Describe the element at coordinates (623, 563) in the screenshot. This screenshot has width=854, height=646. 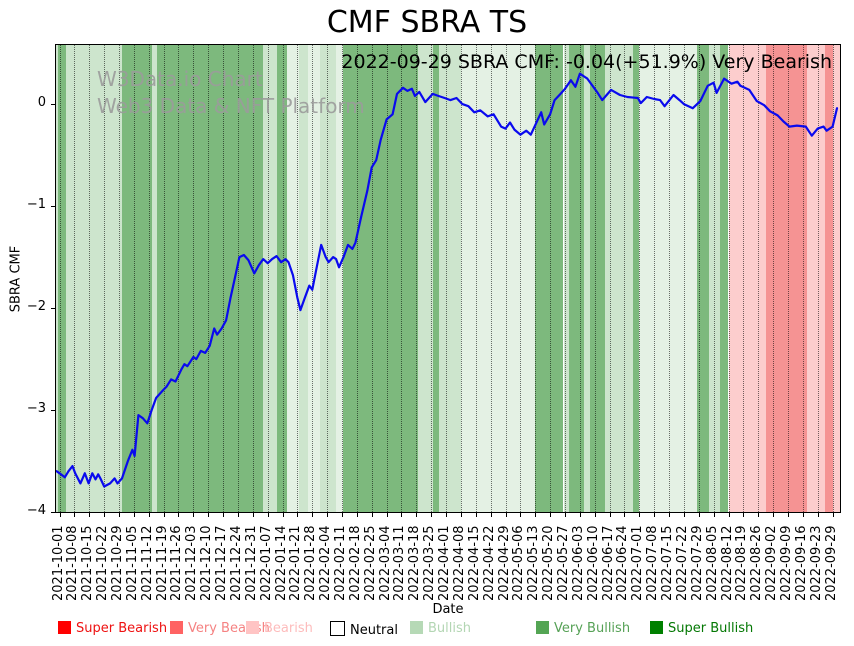
I see `x-tick-label: 2022-06-24` at that location.